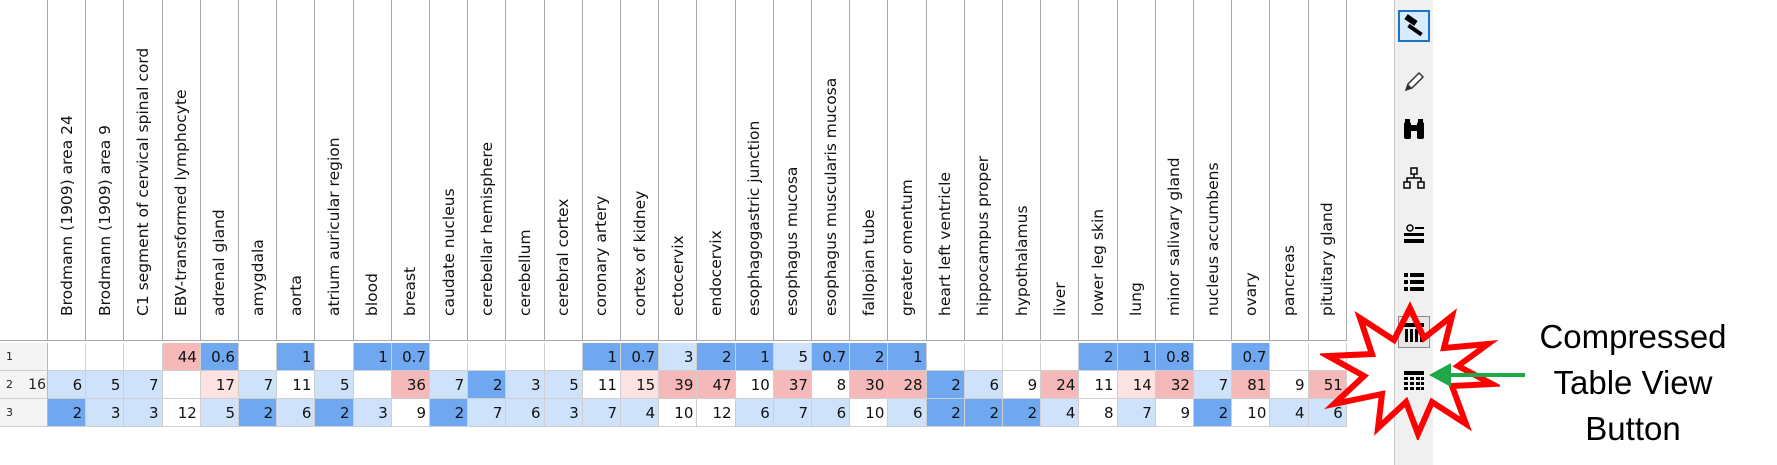  What do you see at coordinates (181, 357) in the screenshot?
I see `table-cell: 44` at bounding box center [181, 357].